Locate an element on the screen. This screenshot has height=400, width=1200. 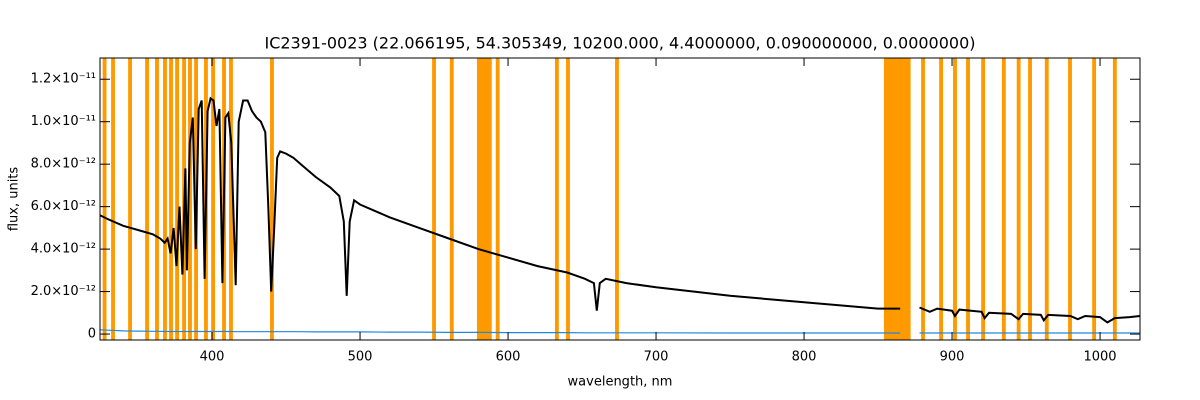
x-tick-label: 1000 is located at coordinates (1099, 357).